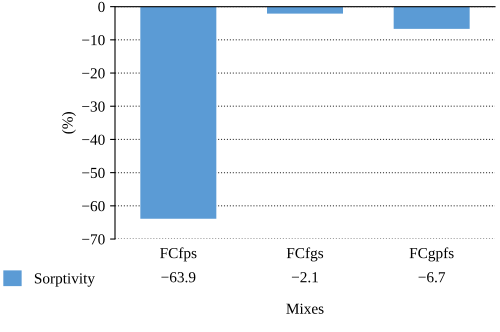 This screenshot has height=332, width=500. Describe the element at coordinates (178, 254) in the screenshot. I see `x-tick-label: FCfps` at that location.